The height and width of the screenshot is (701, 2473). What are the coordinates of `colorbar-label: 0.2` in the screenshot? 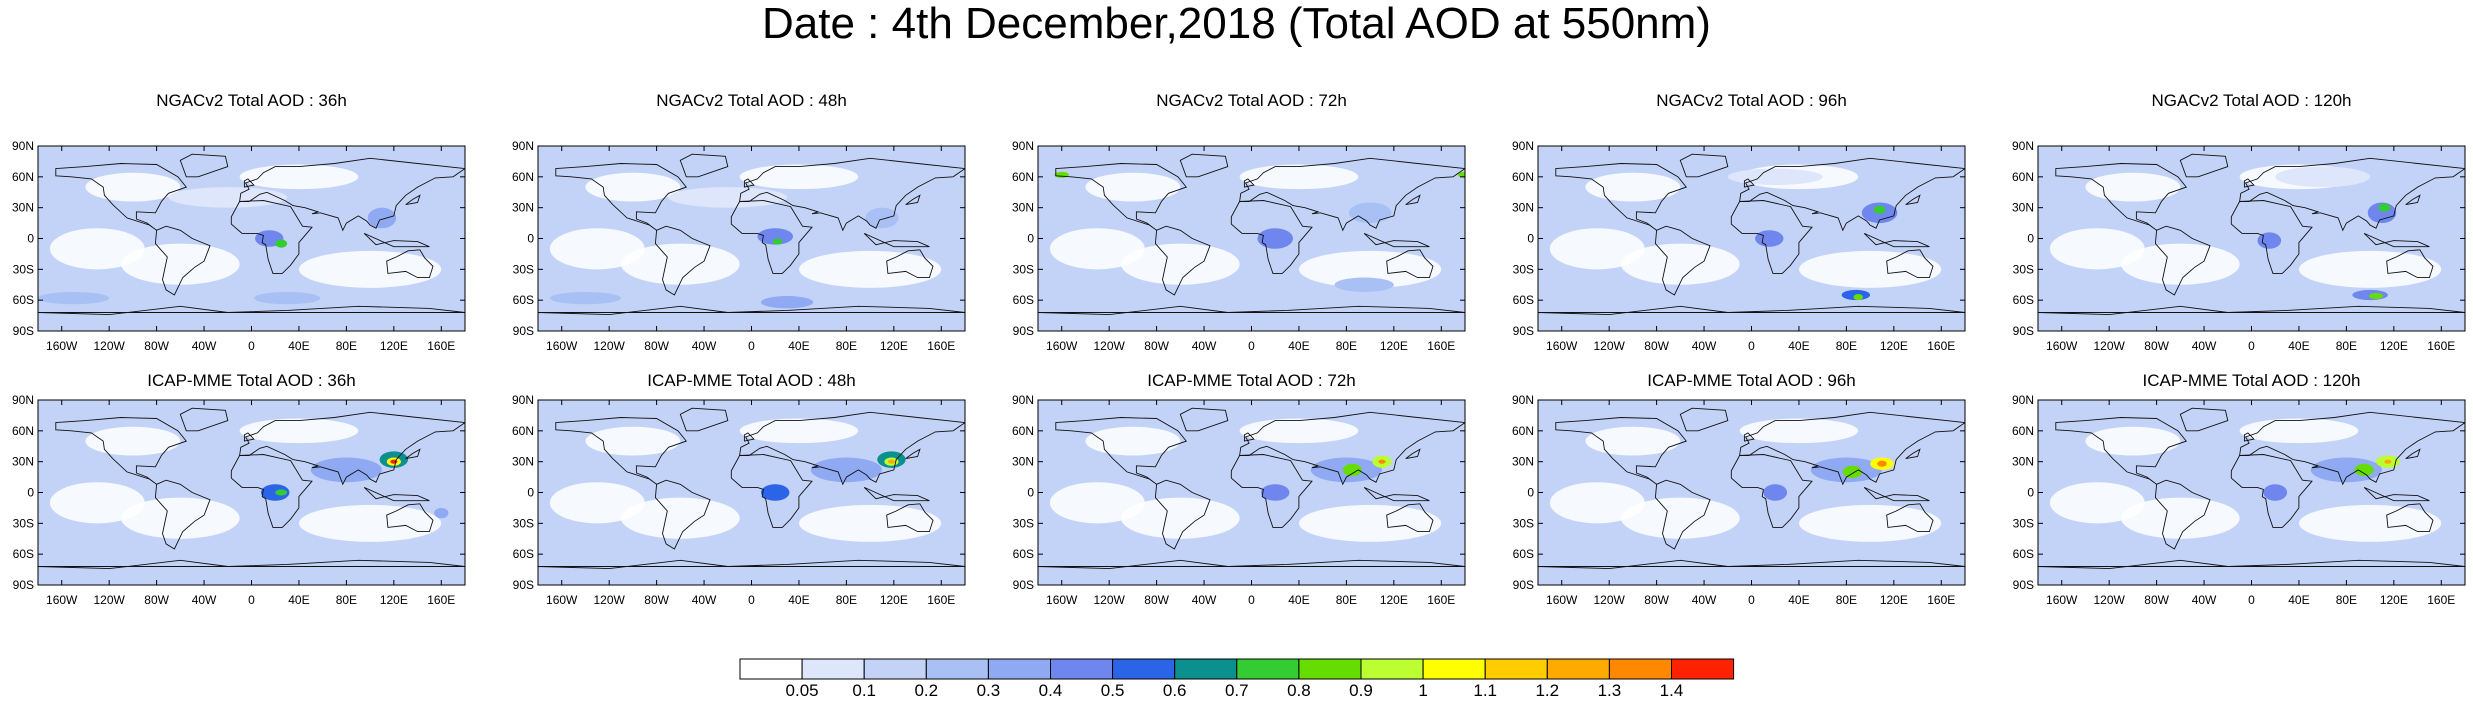 It's located at (926, 690).